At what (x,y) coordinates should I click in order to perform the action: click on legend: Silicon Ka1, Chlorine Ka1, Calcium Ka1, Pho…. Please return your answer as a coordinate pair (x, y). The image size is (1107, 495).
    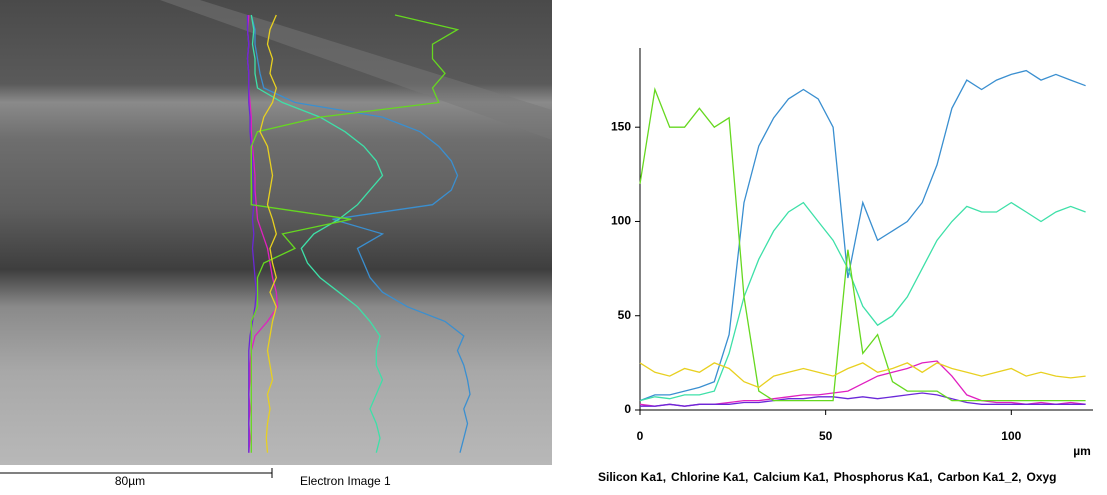
    Looking at the image, I should click on (827, 477).